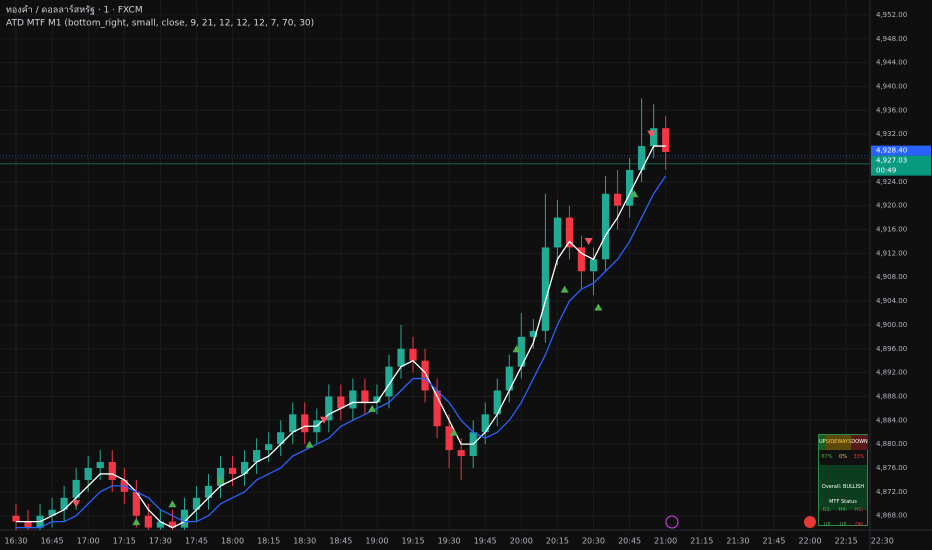  What do you see at coordinates (891, 516) in the screenshot?
I see `y-tick-label: 4,868.00` at bounding box center [891, 516].